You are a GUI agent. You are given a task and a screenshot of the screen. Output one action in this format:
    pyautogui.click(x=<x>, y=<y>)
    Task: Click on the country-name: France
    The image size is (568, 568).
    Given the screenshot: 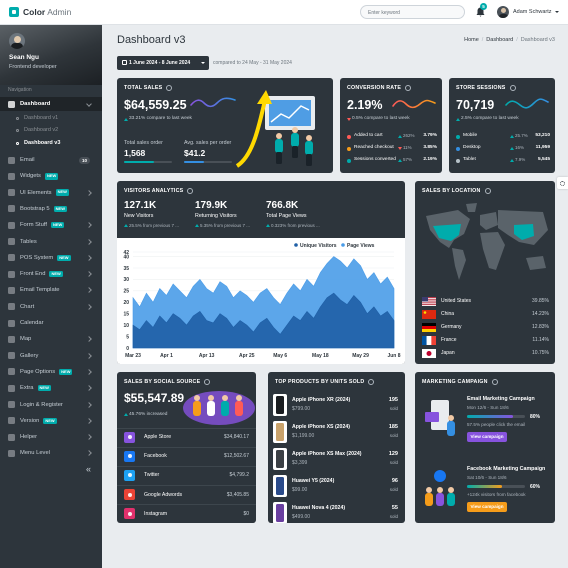 What is the action you would take?
    pyautogui.click(x=449, y=340)
    